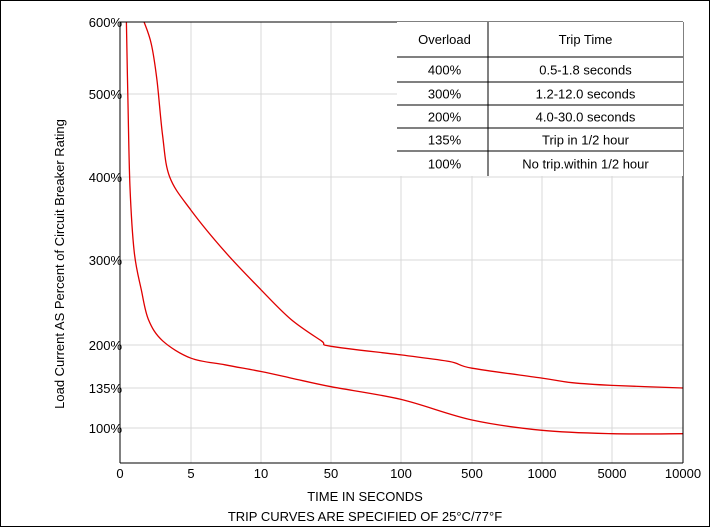 This screenshot has height=527, width=710. I want to click on x-tick-label: 100, so click(401, 473).